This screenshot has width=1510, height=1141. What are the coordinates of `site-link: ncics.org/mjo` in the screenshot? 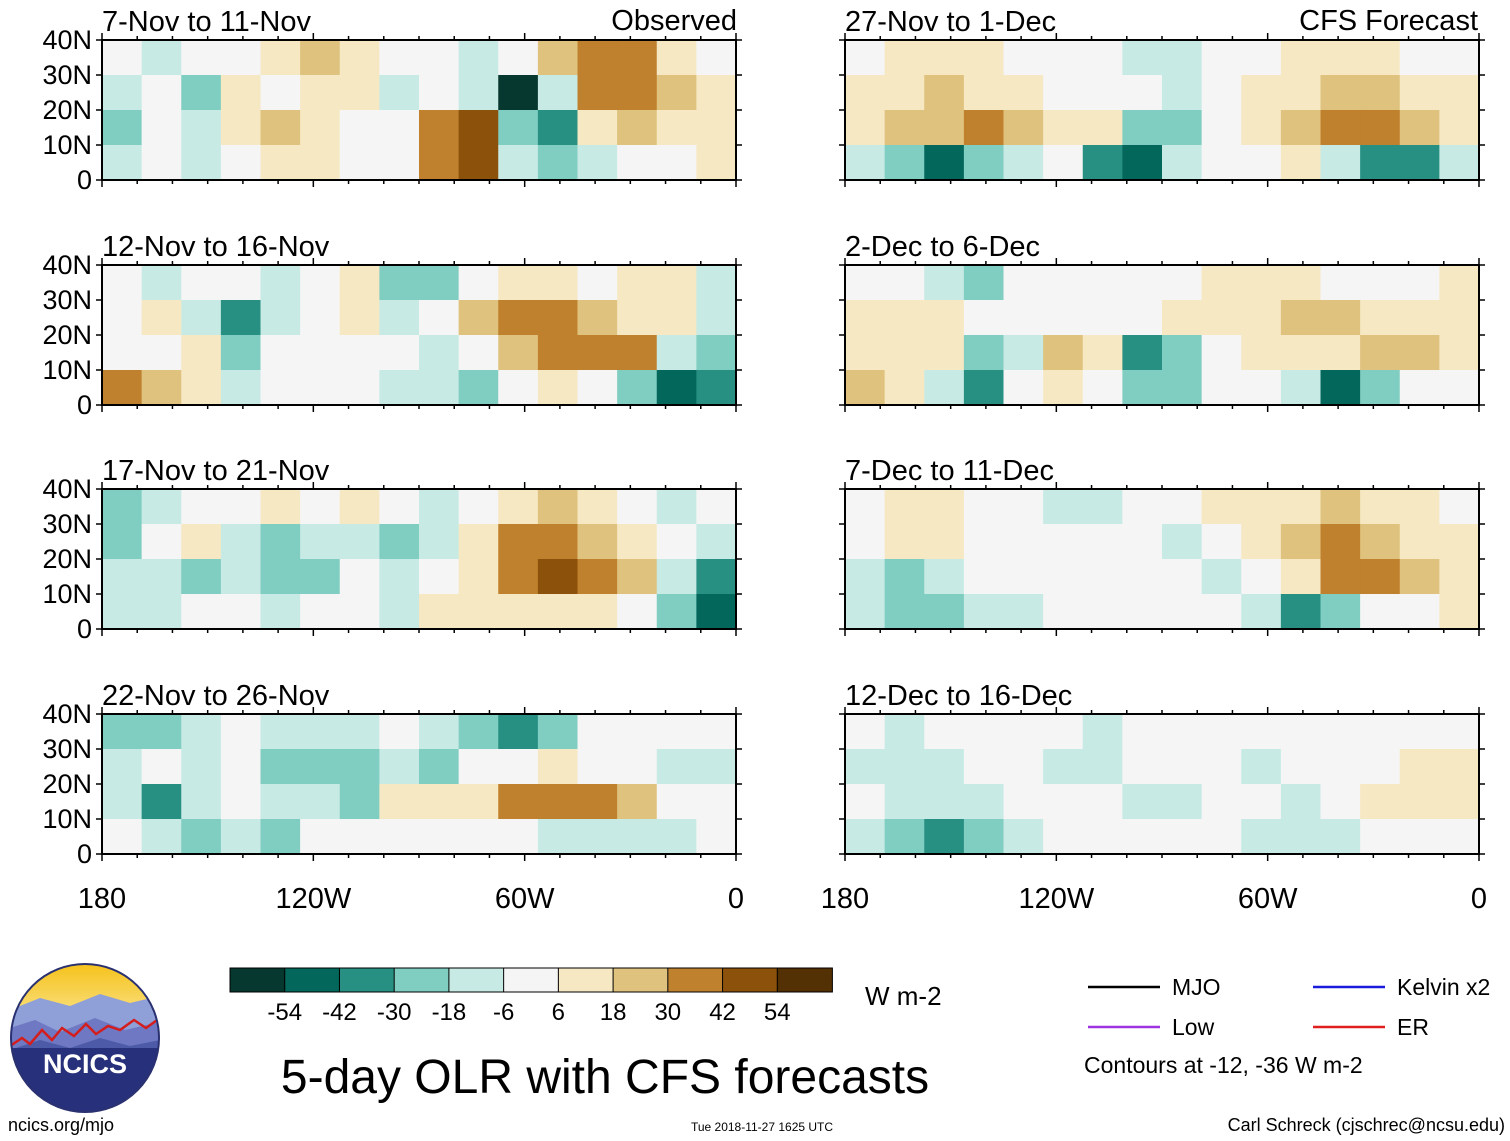 It's located at (61, 1125).